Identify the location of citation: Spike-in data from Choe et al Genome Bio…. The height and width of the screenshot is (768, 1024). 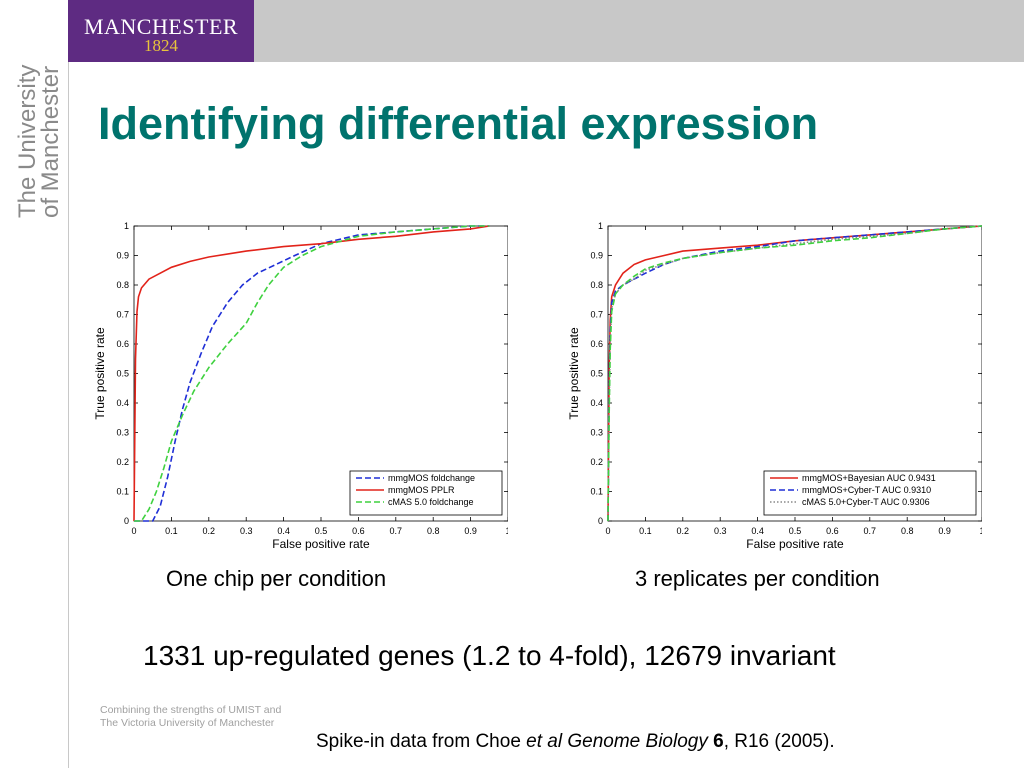
(575, 742).